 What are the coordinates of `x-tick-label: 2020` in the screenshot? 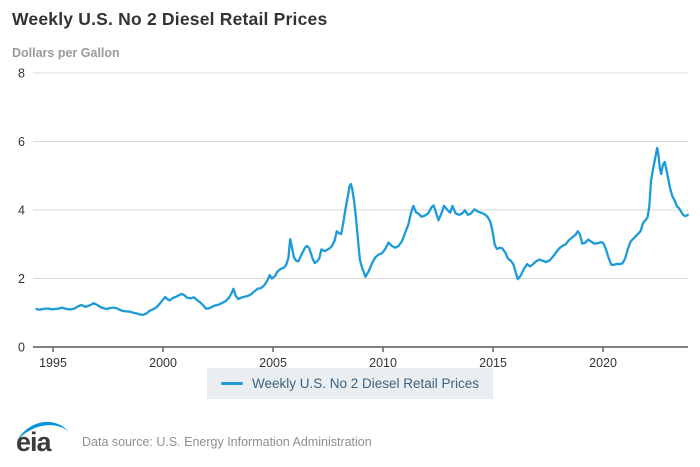 It's located at (603, 363).